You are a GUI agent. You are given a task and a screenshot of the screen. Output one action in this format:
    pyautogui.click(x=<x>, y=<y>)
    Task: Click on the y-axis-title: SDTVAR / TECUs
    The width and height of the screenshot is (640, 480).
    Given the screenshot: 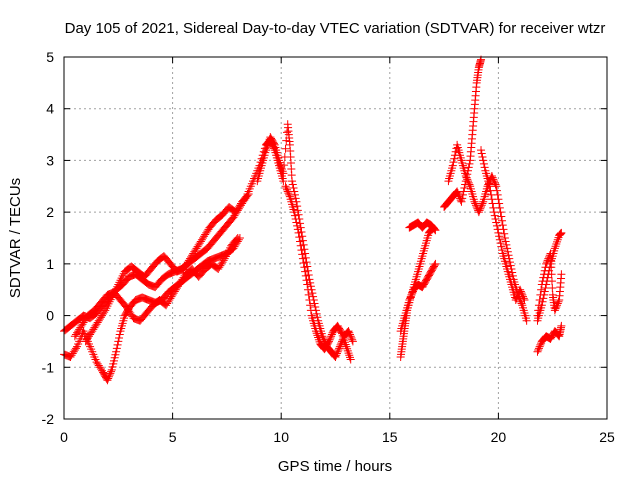 What is the action you would take?
    pyautogui.click(x=15, y=238)
    